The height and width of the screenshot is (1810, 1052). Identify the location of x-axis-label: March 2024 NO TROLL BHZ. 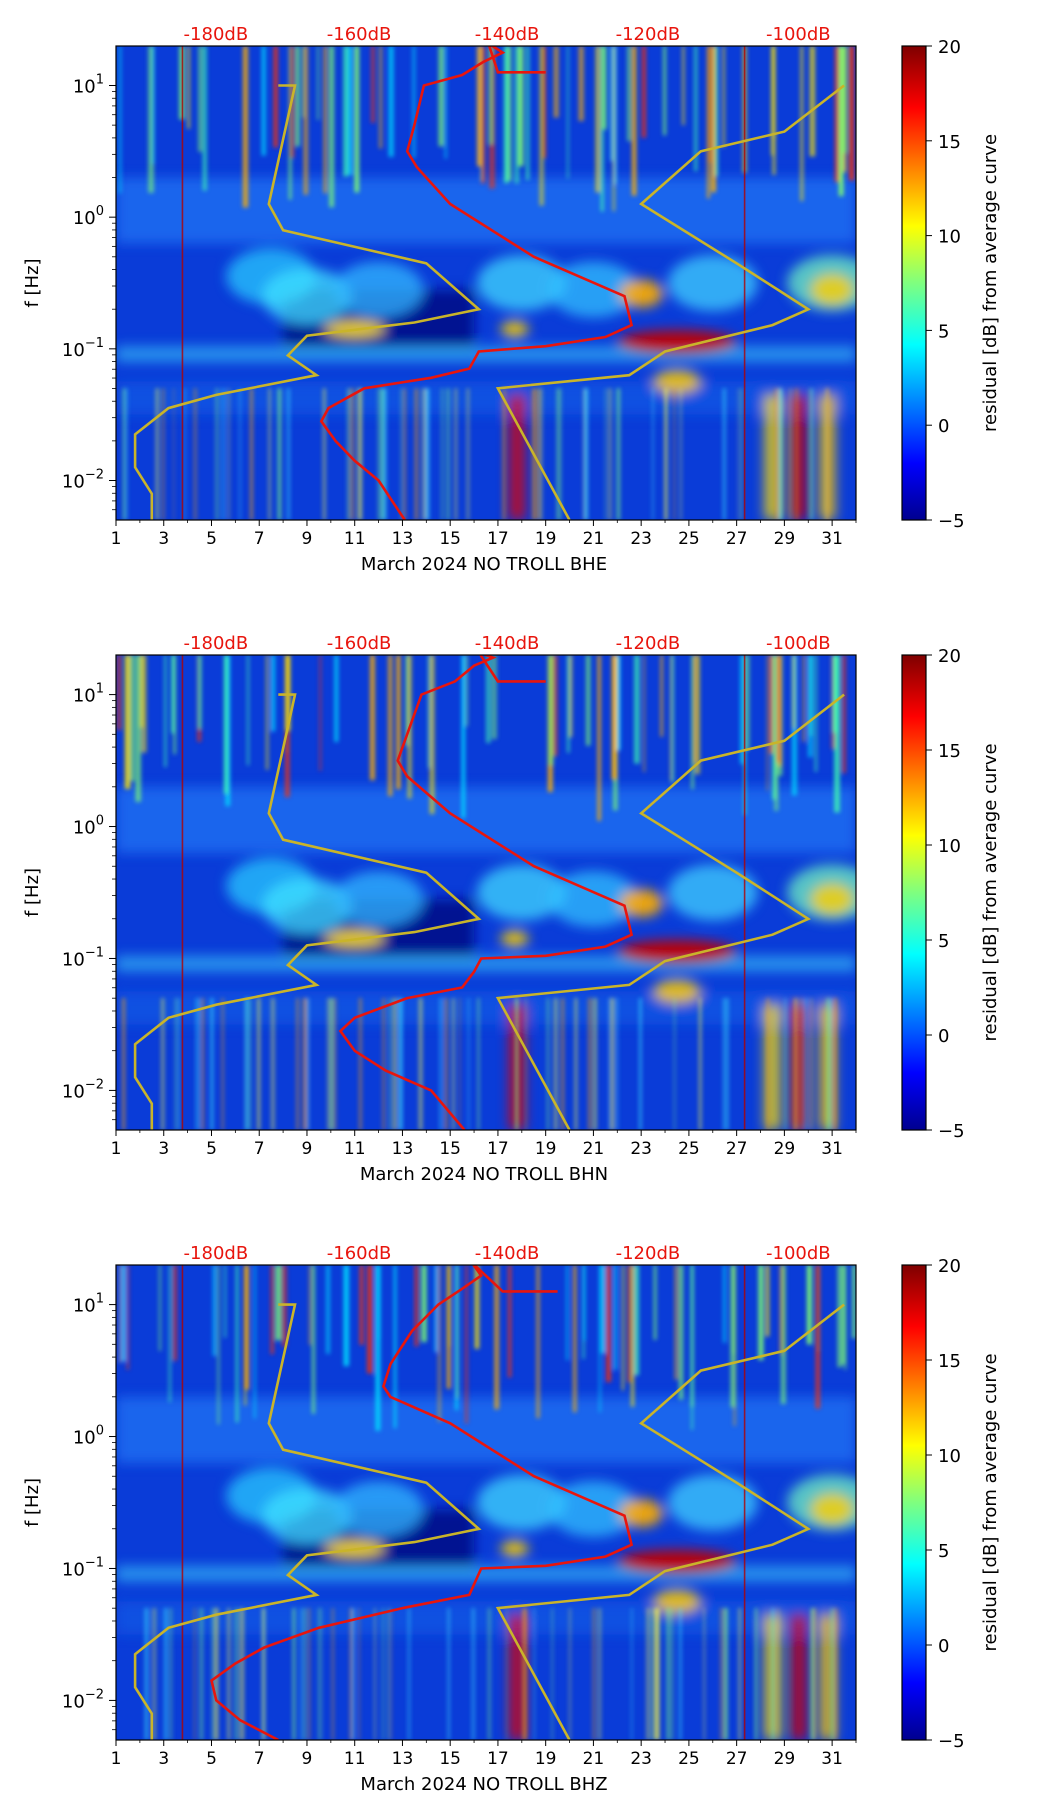
(483, 1784).